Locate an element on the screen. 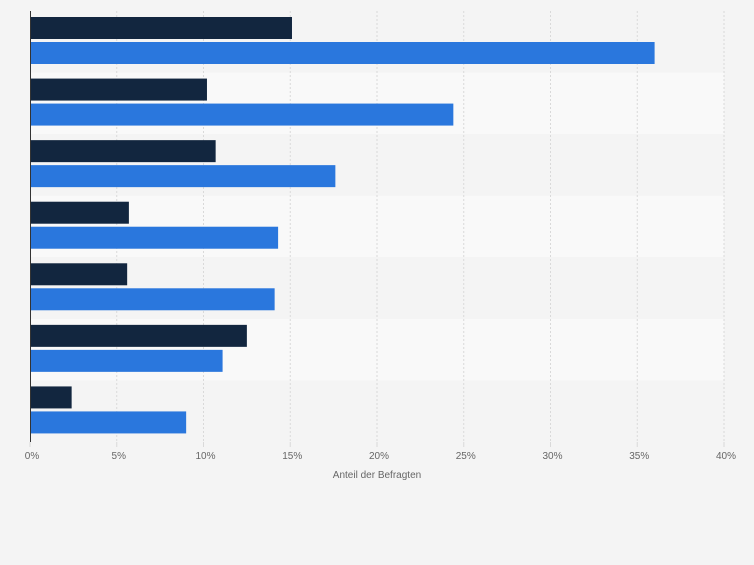 Image resolution: width=754 pixels, height=565 pixels. x-tick-label: 10% is located at coordinates (205, 456).